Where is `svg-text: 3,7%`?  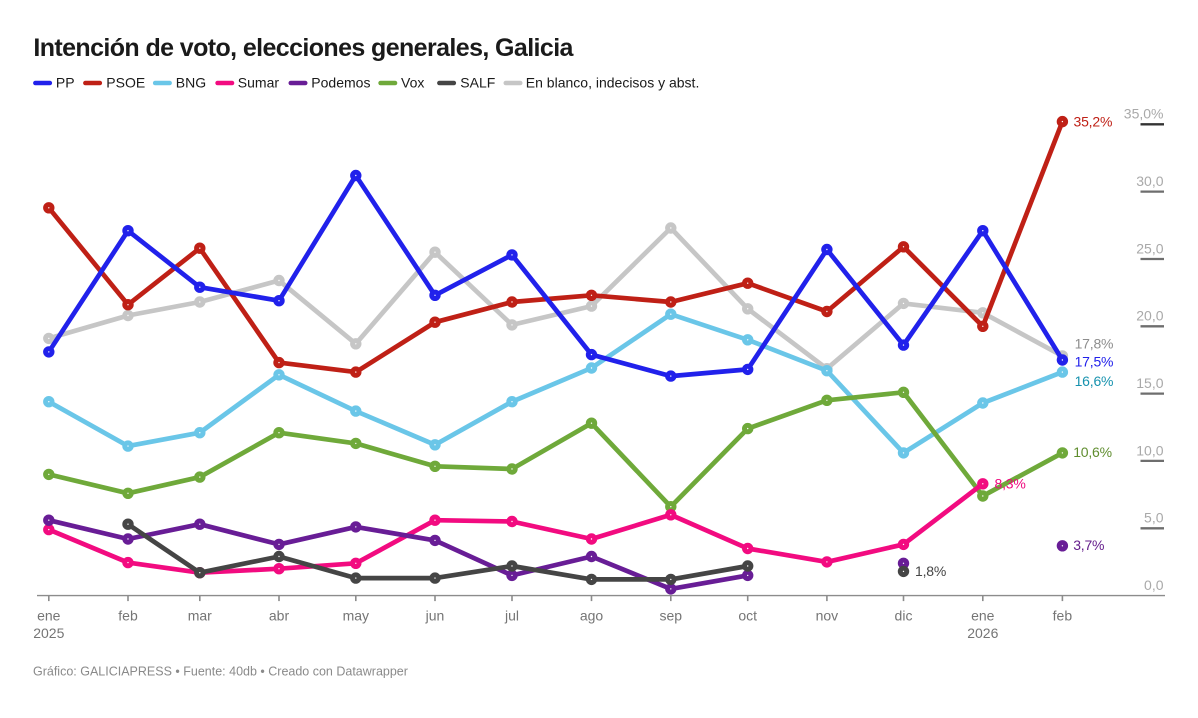
svg-text: 3,7% is located at coordinates (1088, 545).